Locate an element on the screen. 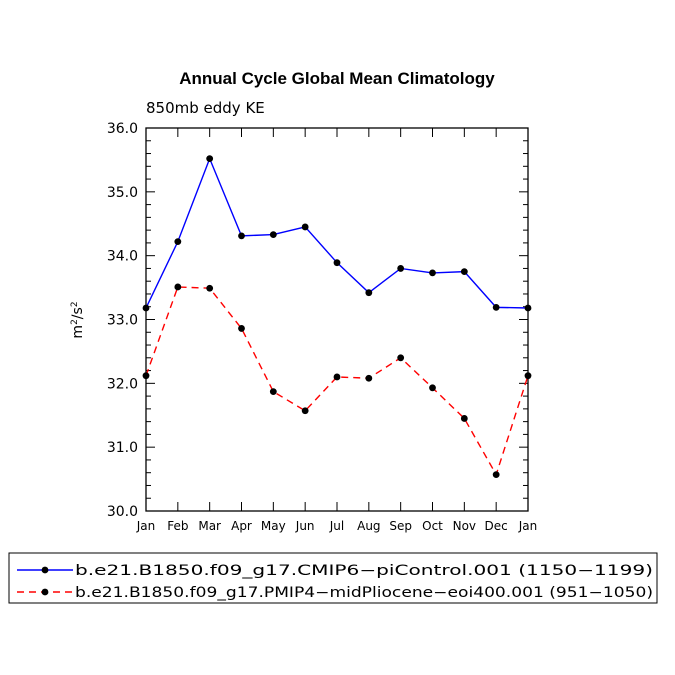 The image size is (675, 675). x-tick-label: May is located at coordinates (273, 526).